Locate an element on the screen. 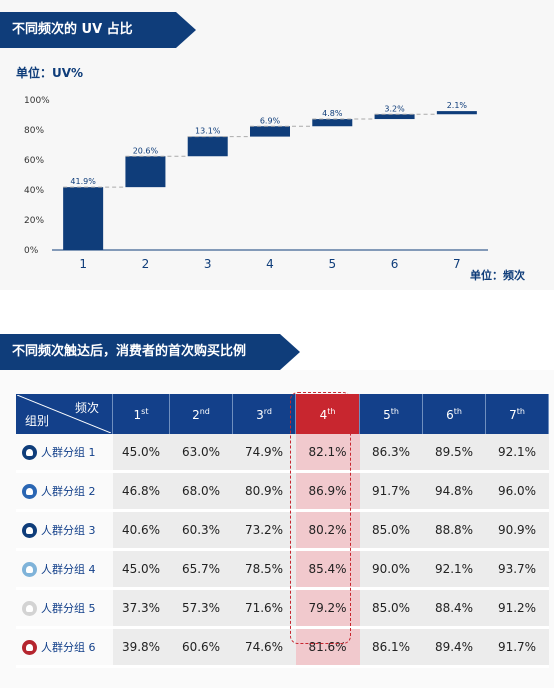 This screenshot has width=554, height=688. freq-header-suffix: st is located at coordinates (145, 411).